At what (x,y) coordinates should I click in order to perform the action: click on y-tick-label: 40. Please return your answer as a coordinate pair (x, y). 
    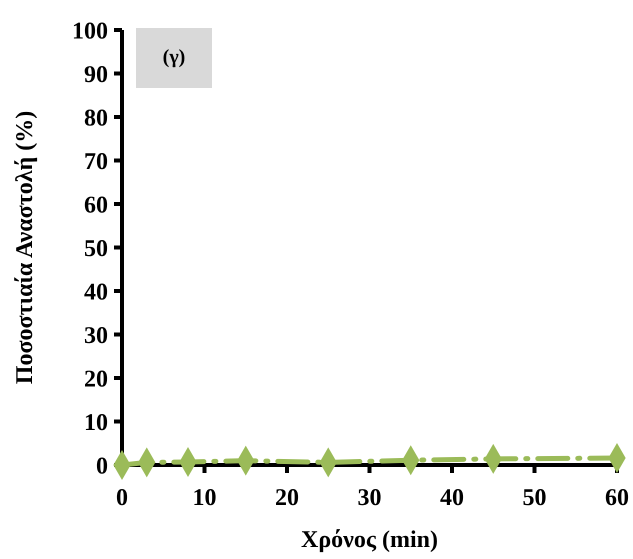
    Looking at the image, I should click on (96, 292).